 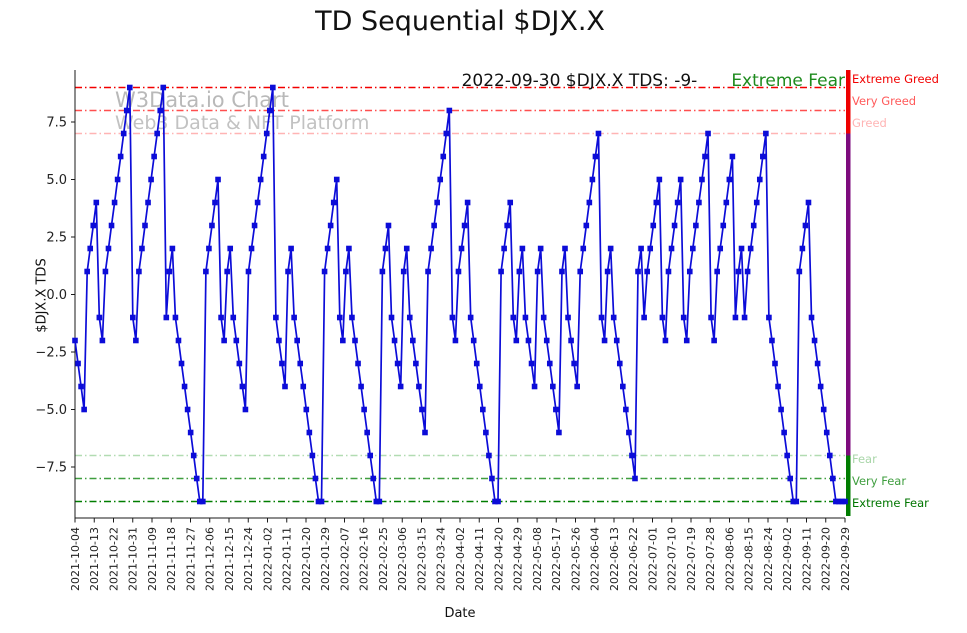 What do you see at coordinates (152, 559) in the screenshot?
I see `x-tick-label: 2021-11-09` at bounding box center [152, 559].